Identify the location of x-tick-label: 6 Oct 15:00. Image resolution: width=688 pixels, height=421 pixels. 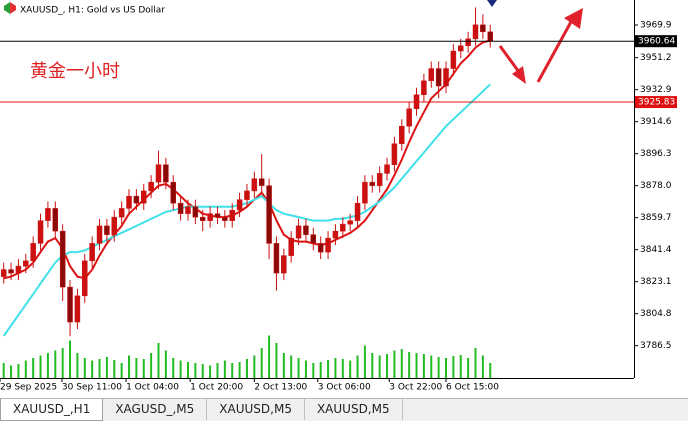
(472, 388).